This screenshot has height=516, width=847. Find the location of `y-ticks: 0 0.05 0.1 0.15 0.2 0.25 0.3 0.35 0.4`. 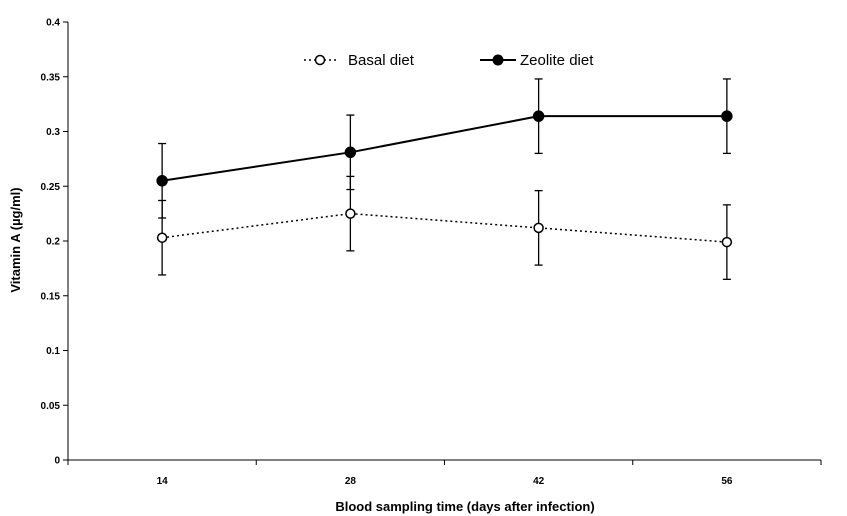

y-ticks: 0 0.05 0.1 0.15 0.2 0.25 0.3 0.35 0.4 is located at coordinates (54, 242).